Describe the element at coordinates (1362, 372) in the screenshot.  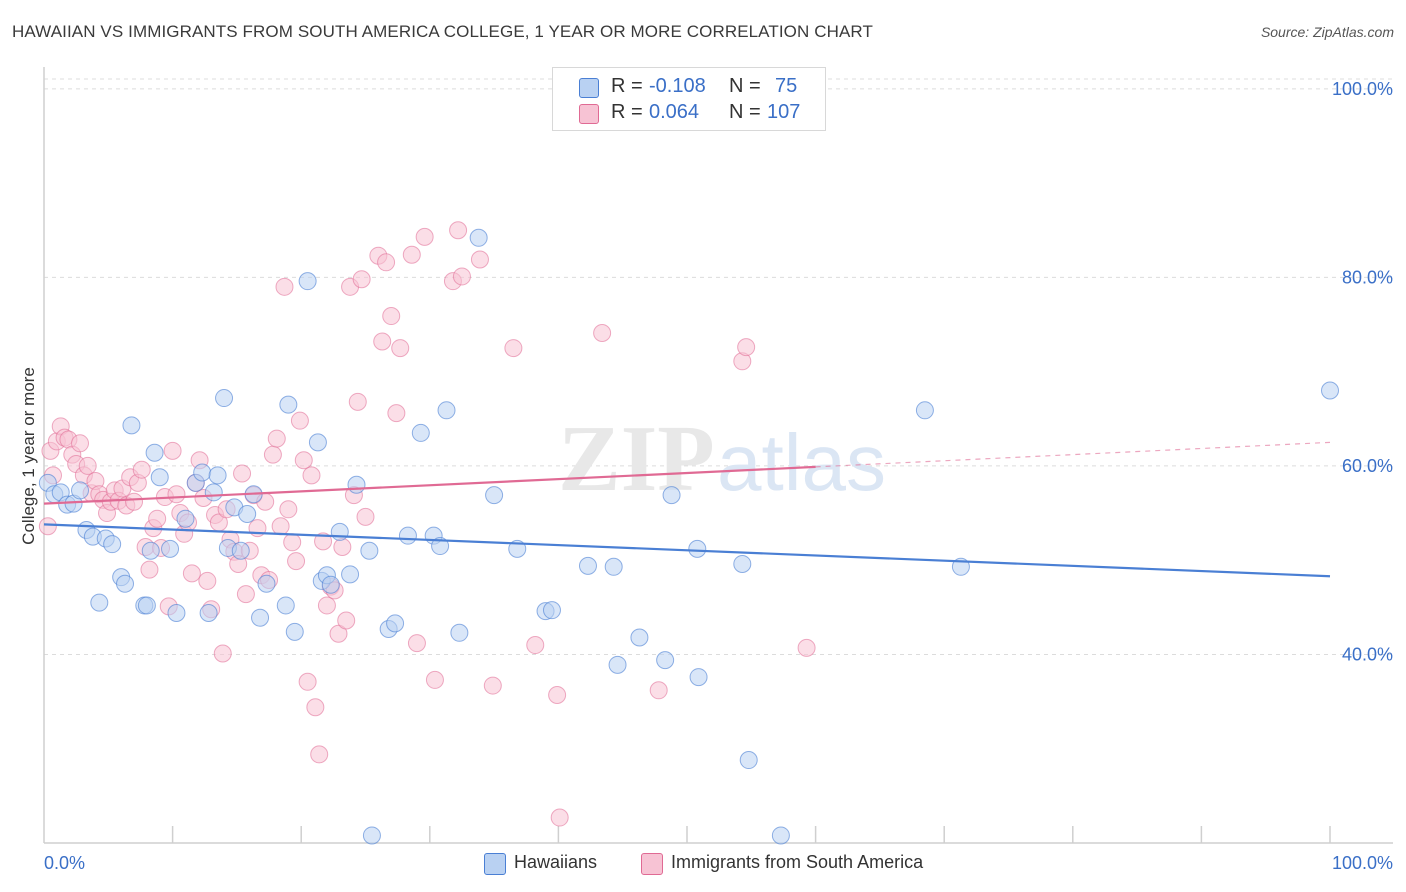
I see `y-tick-labels: 40.0% 60.0% 80.0% 100.0%` at that location.